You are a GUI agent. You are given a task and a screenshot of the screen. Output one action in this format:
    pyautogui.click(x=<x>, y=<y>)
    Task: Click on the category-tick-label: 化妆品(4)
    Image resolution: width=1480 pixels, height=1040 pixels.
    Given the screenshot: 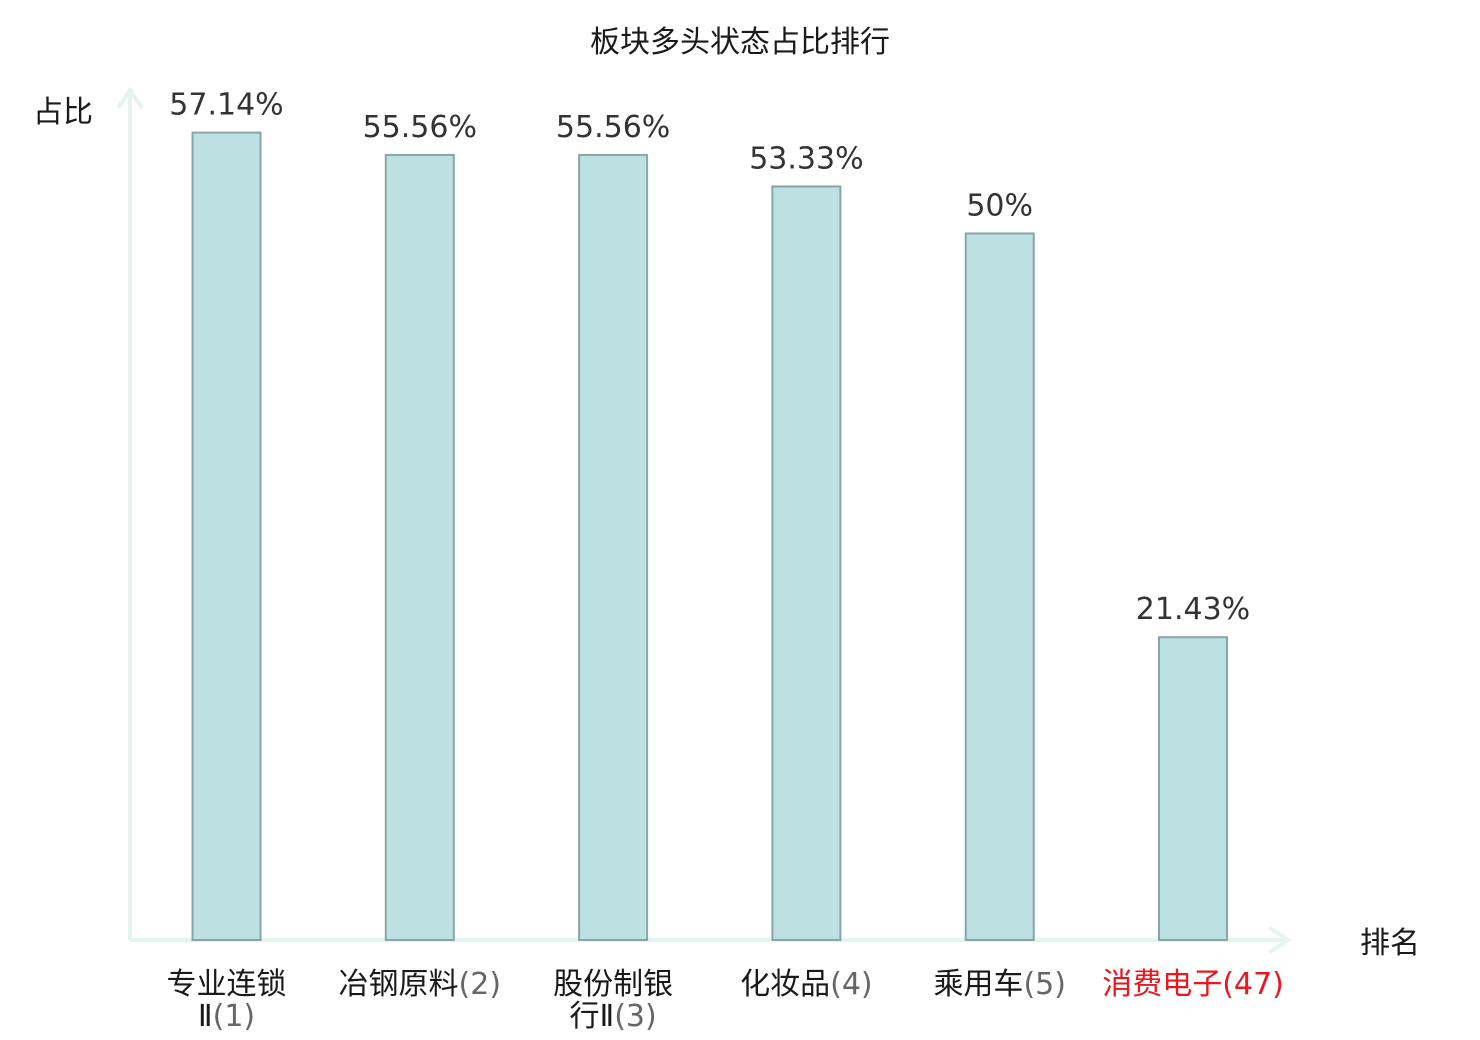 What is the action you would take?
    pyautogui.click(x=806, y=984)
    